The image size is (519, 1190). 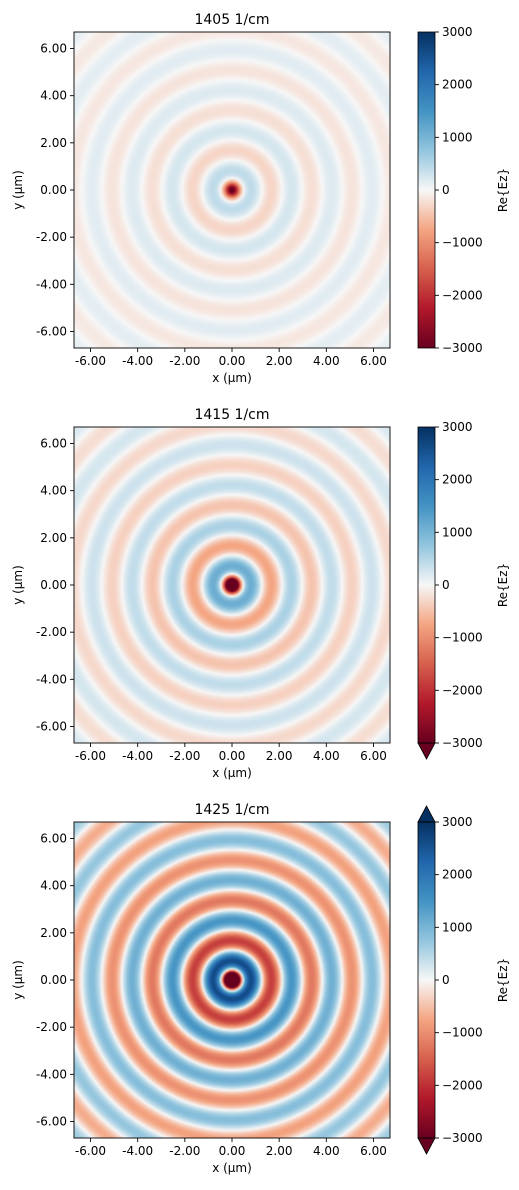 What do you see at coordinates (426, 814) in the screenshot?
I see `colorbar-extend-max` at bounding box center [426, 814].